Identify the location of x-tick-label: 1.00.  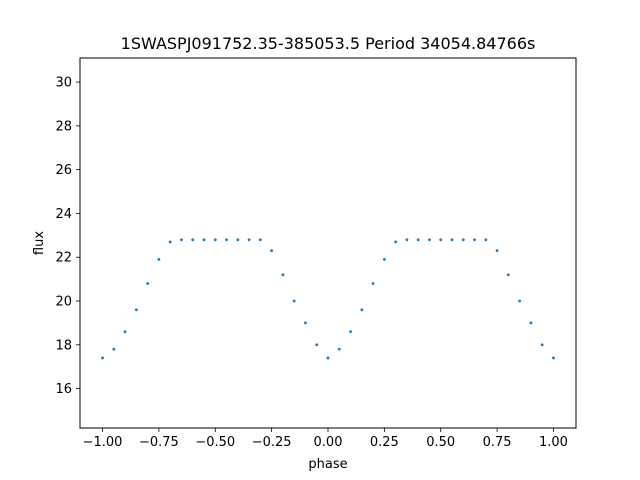
(553, 442).